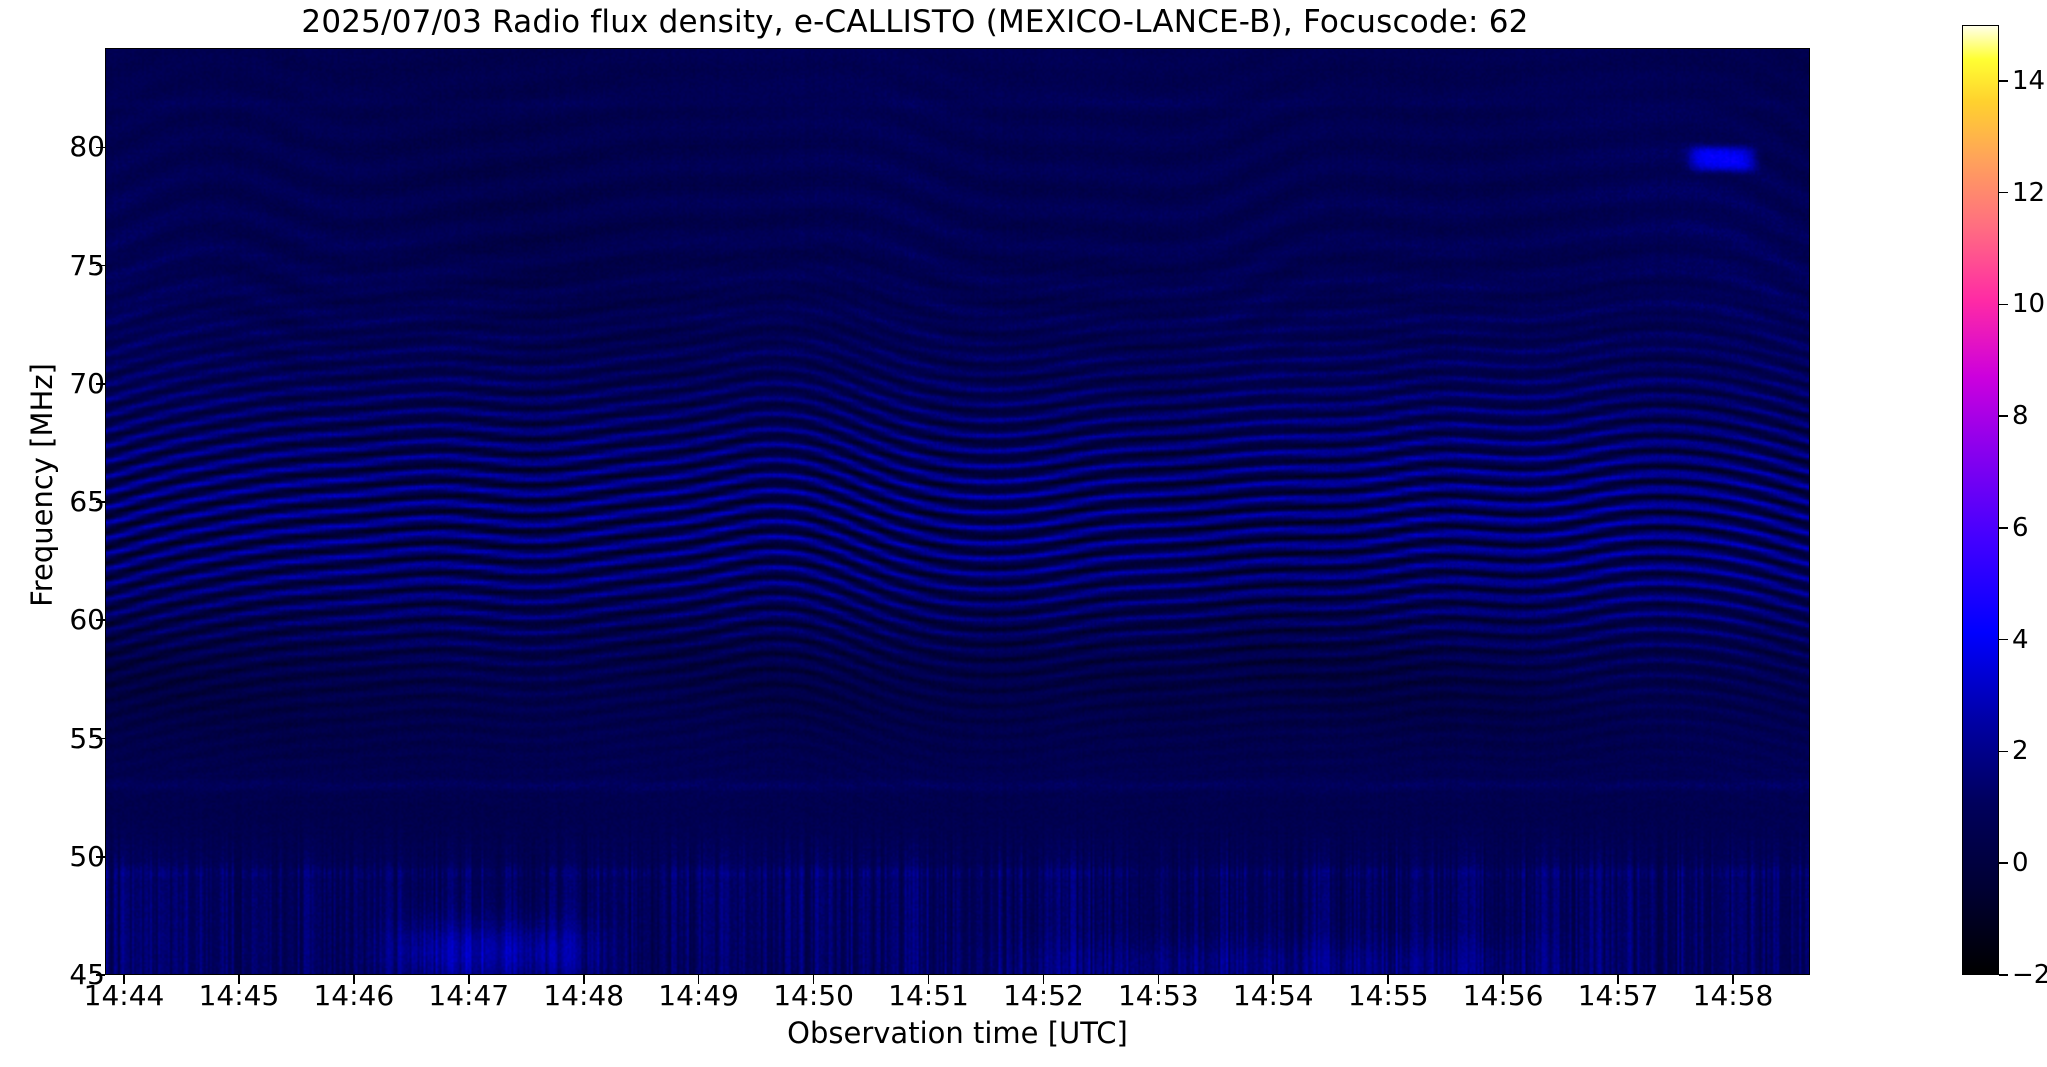 This screenshot has width=2047, height=1067. I want to click on x-tick-label: 14:45, so click(239, 995).